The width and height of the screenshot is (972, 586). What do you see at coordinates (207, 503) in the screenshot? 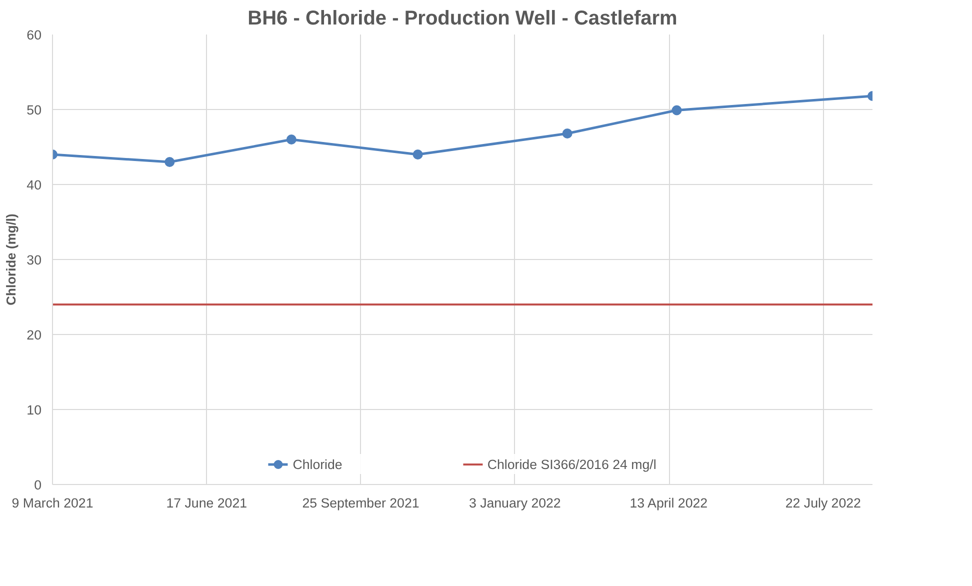
I see `x-tick-label: 17 June 2021` at bounding box center [207, 503].